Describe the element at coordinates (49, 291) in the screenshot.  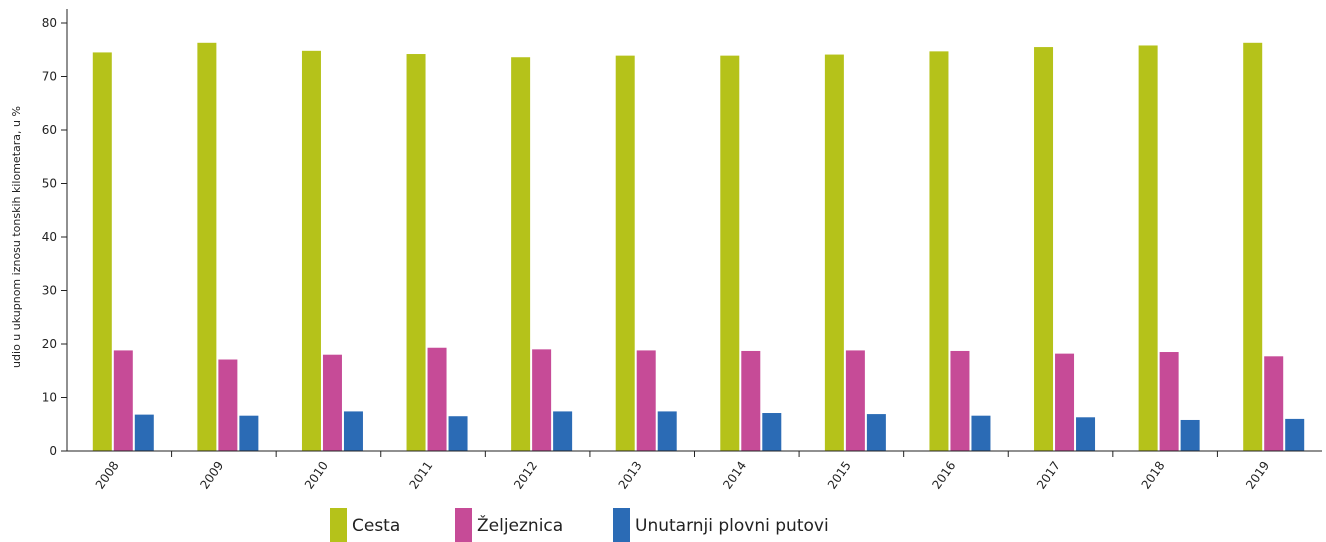
I see `y-tick-label: 30` at that location.